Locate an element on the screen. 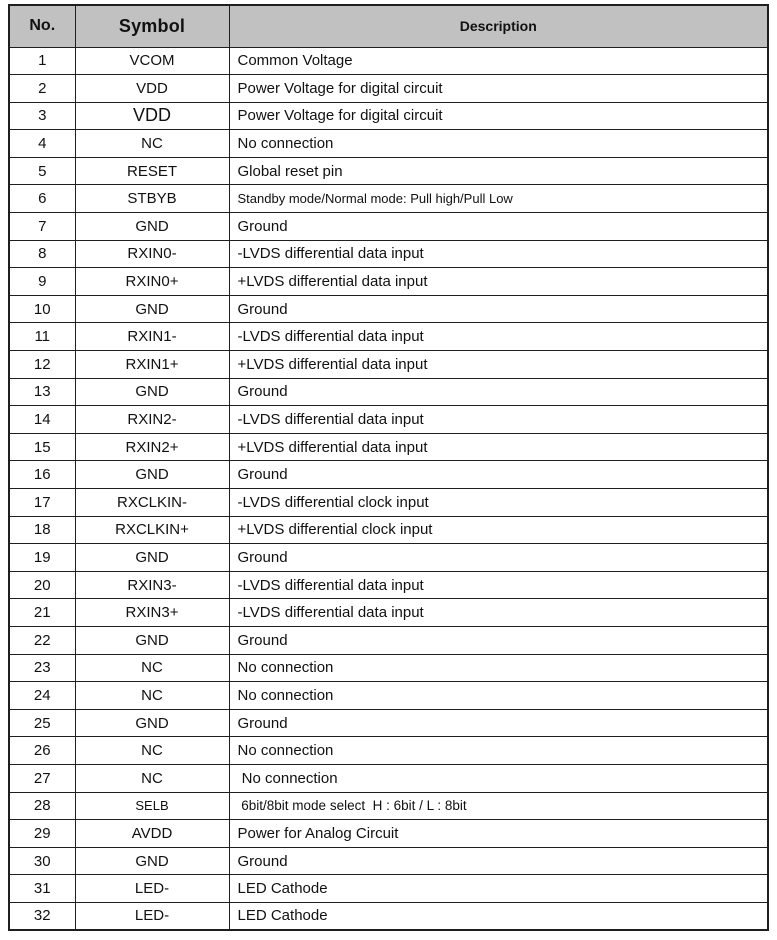  pin-symbol-cell: RXIN3- is located at coordinates (152, 585).